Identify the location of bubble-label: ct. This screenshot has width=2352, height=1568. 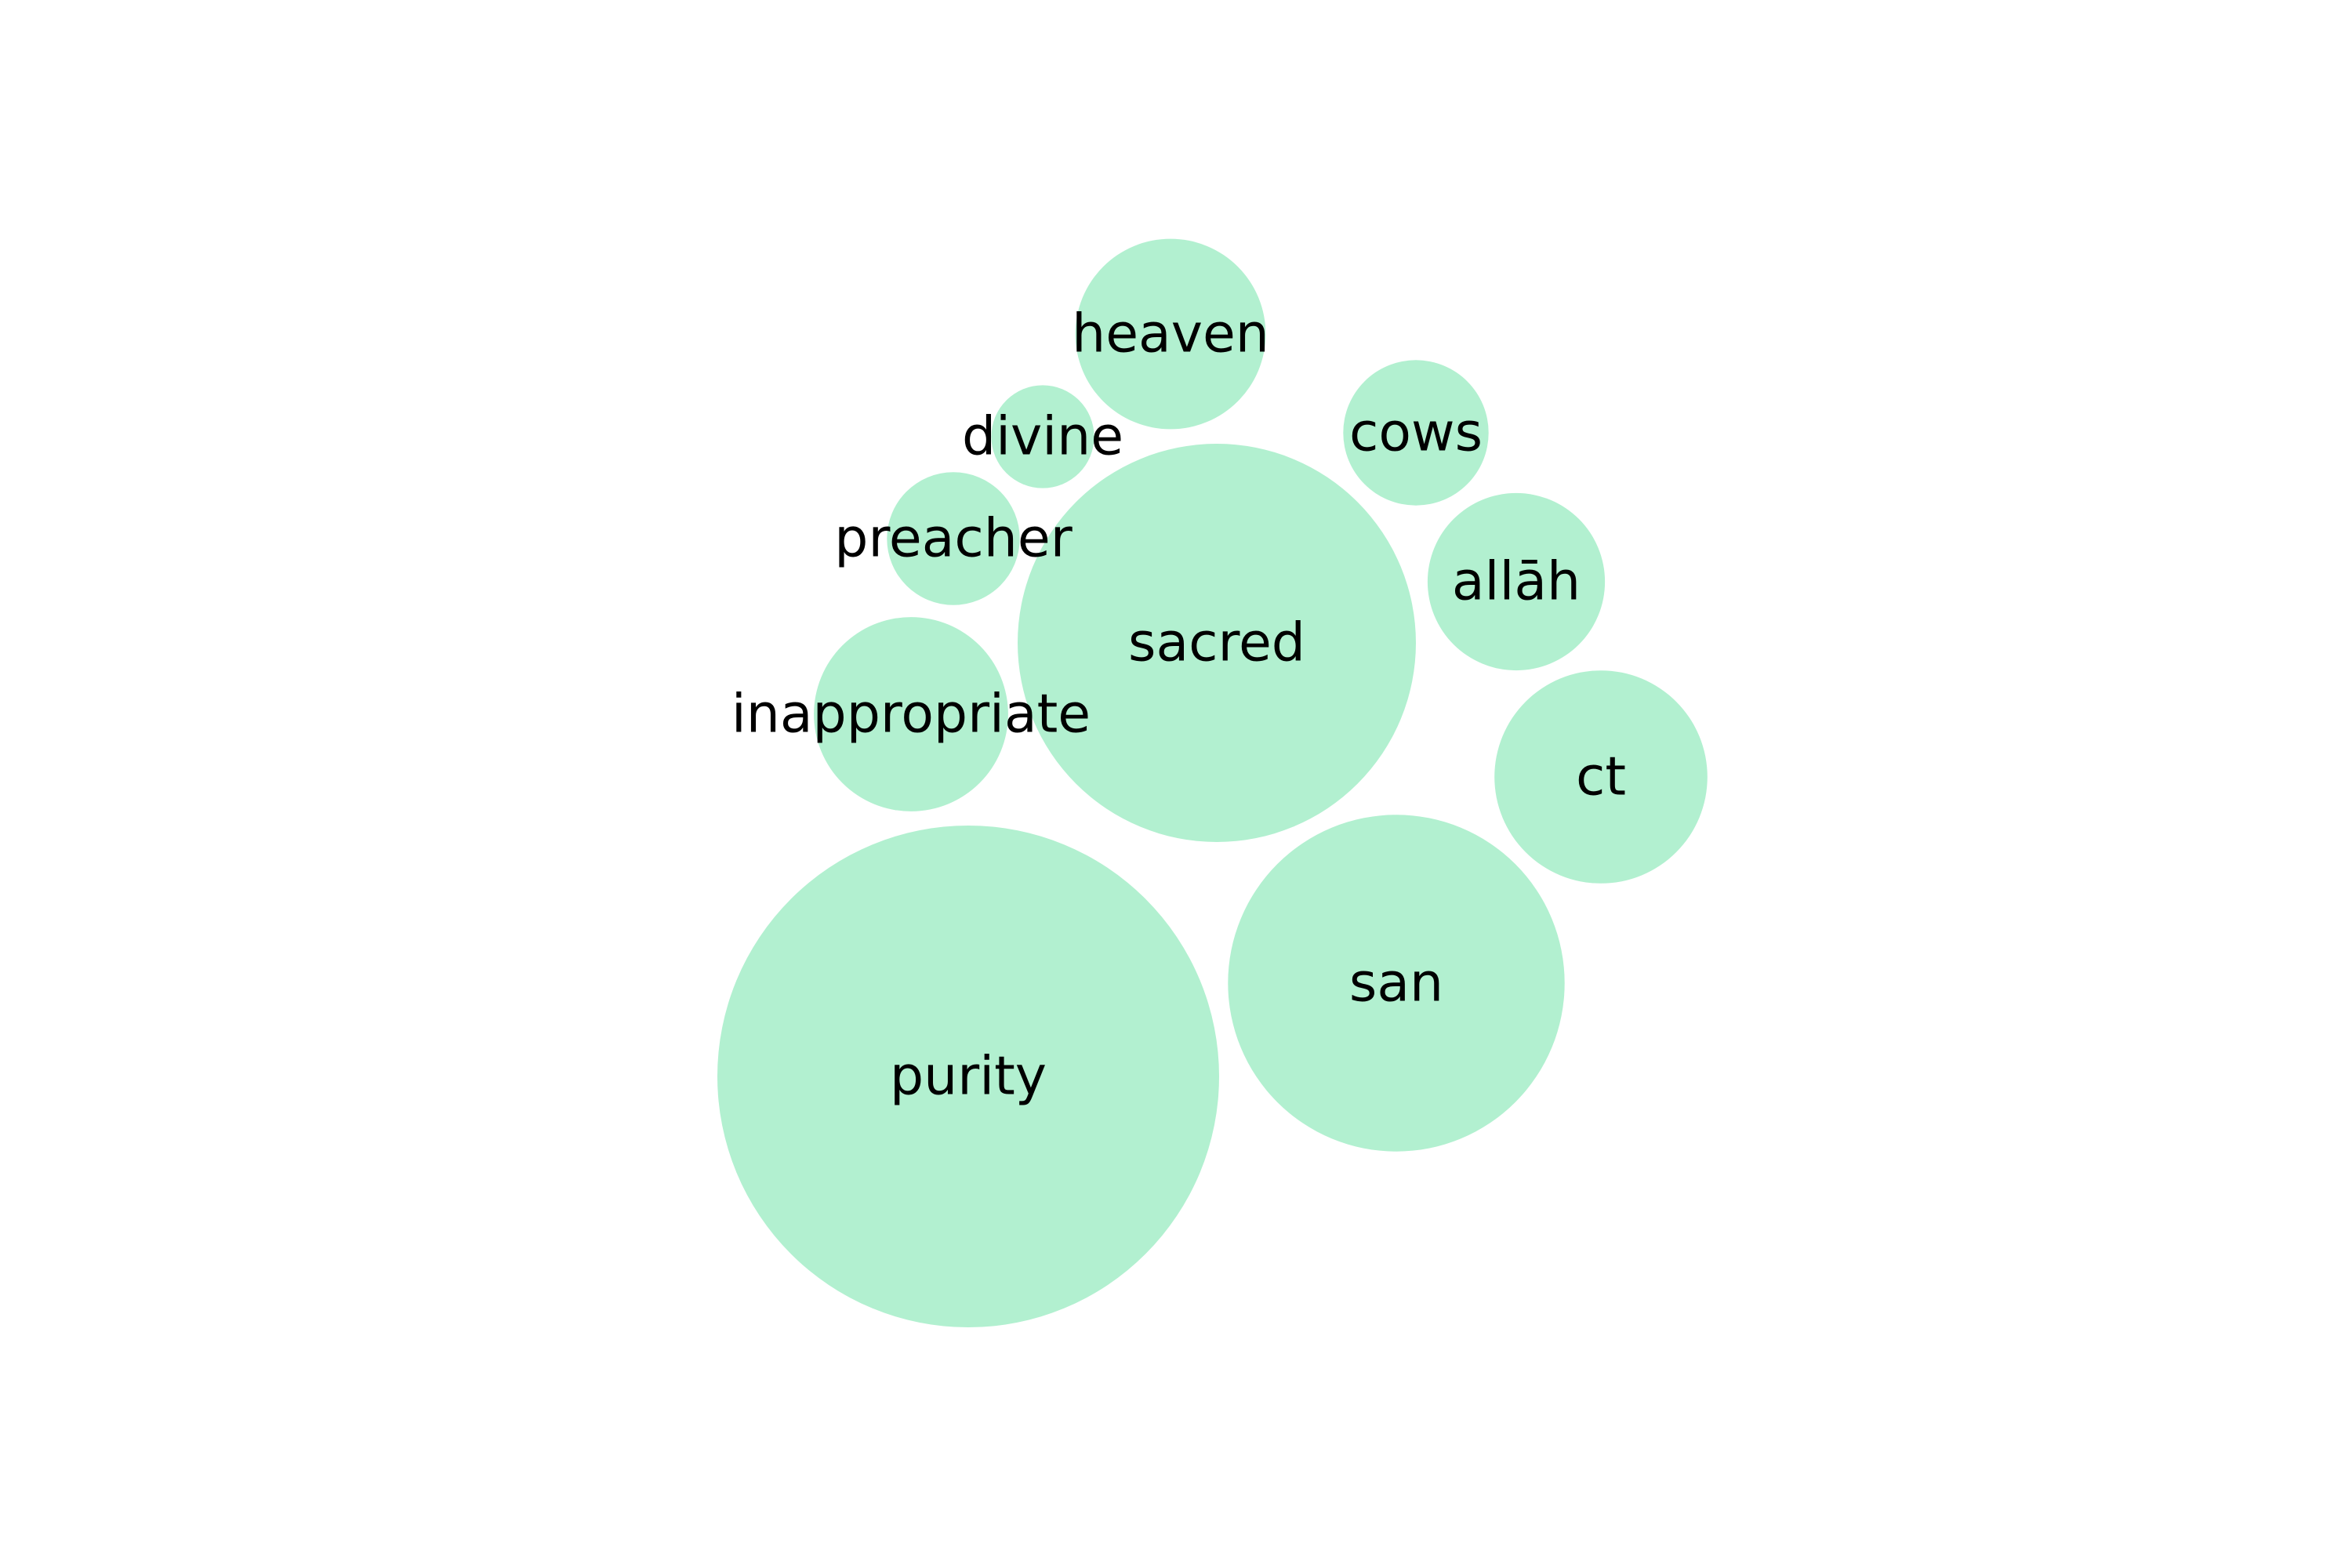
(1601, 777).